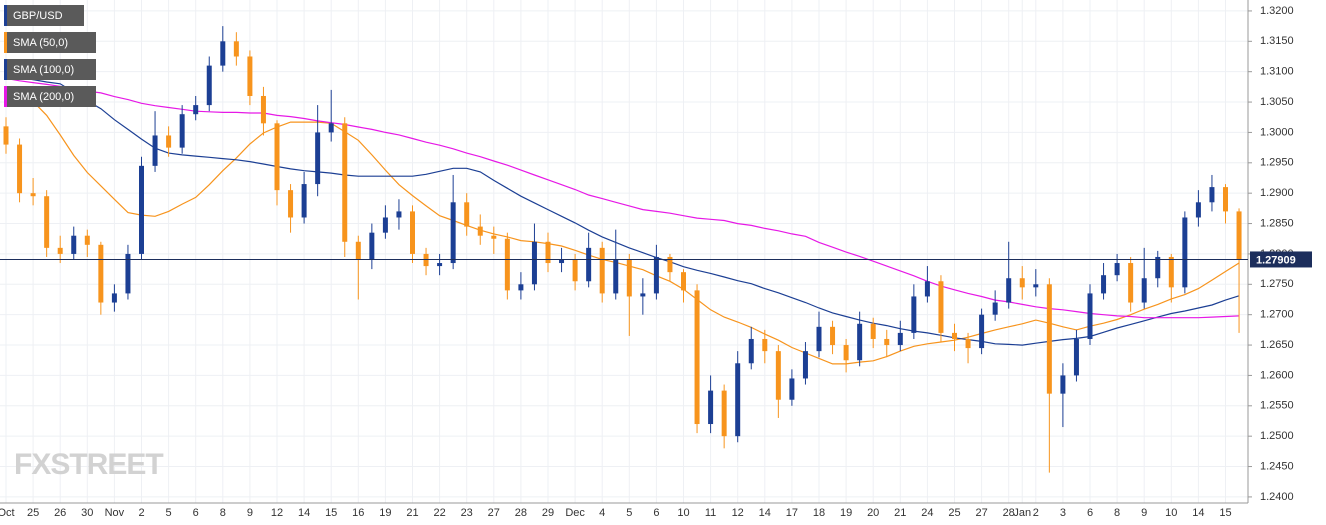  What do you see at coordinates (1063, 513) in the screenshot?
I see `x-tick-label: 3` at bounding box center [1063, 513].